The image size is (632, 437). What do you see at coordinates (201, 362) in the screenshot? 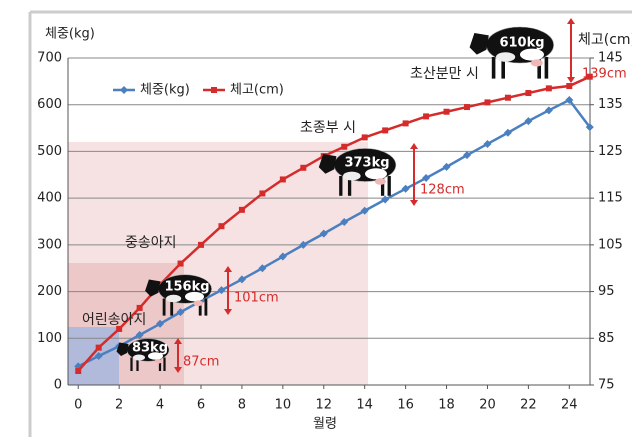
I see `height-label: 87cm` at bounding box center [201, 362].